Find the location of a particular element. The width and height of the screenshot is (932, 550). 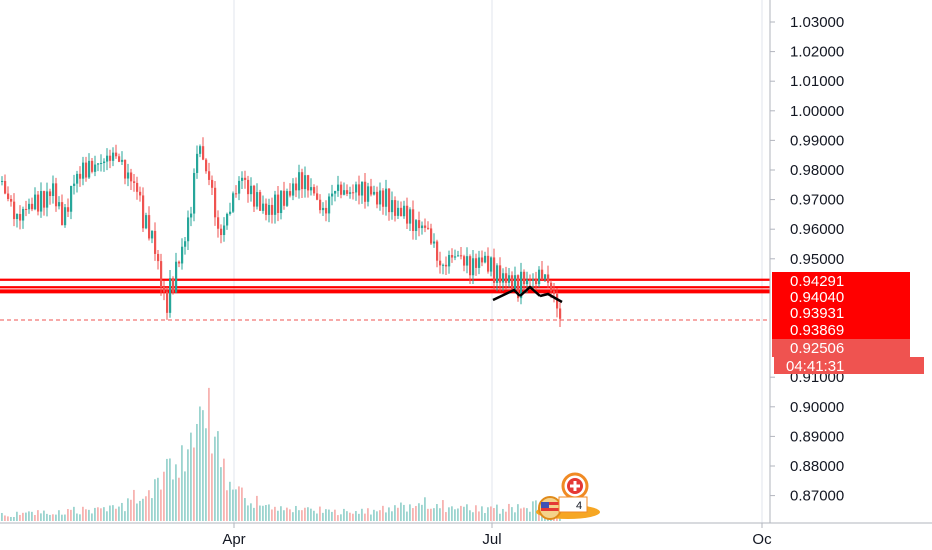

alert-badge-icon is located at coordinates (575, 486).